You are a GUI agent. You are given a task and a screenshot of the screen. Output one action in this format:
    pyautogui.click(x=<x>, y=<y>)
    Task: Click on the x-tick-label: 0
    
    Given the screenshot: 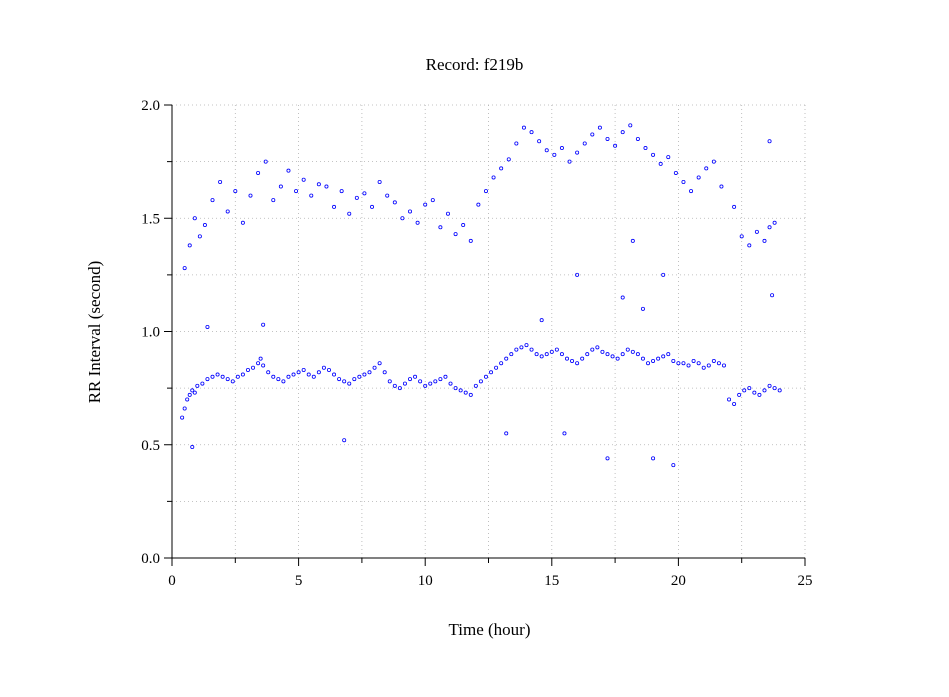 What is the action you would take?
    pyautogui.click(x=172, y=581)
    